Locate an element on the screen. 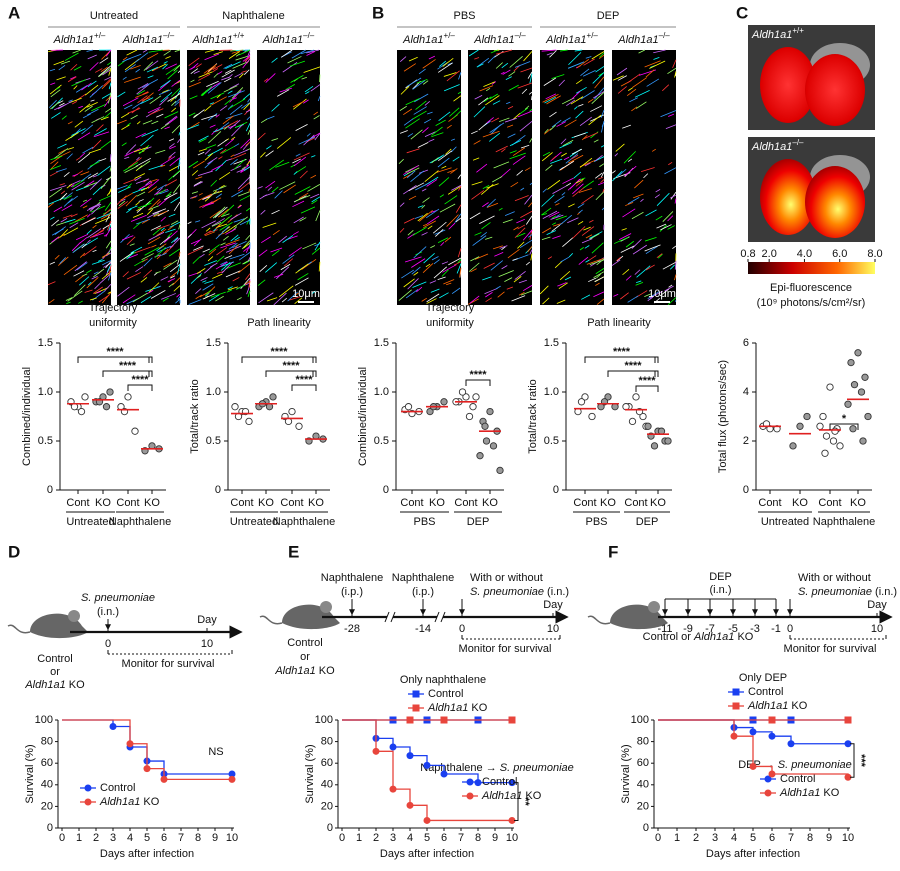  y-tick-label: 4 is located at coordinates (746, 392).